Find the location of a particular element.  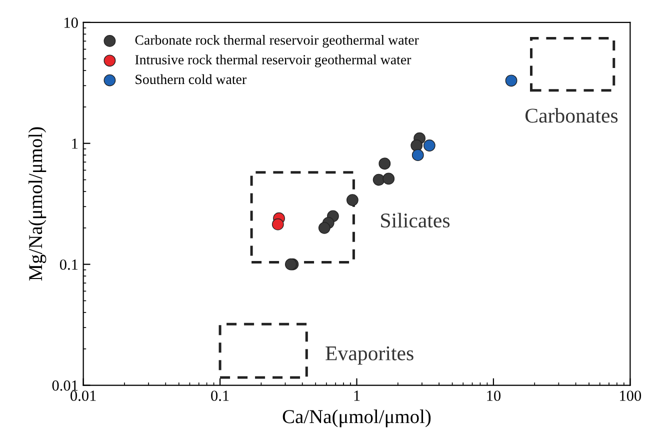

annotation: Carbonates is located at coordinates (571, 115).